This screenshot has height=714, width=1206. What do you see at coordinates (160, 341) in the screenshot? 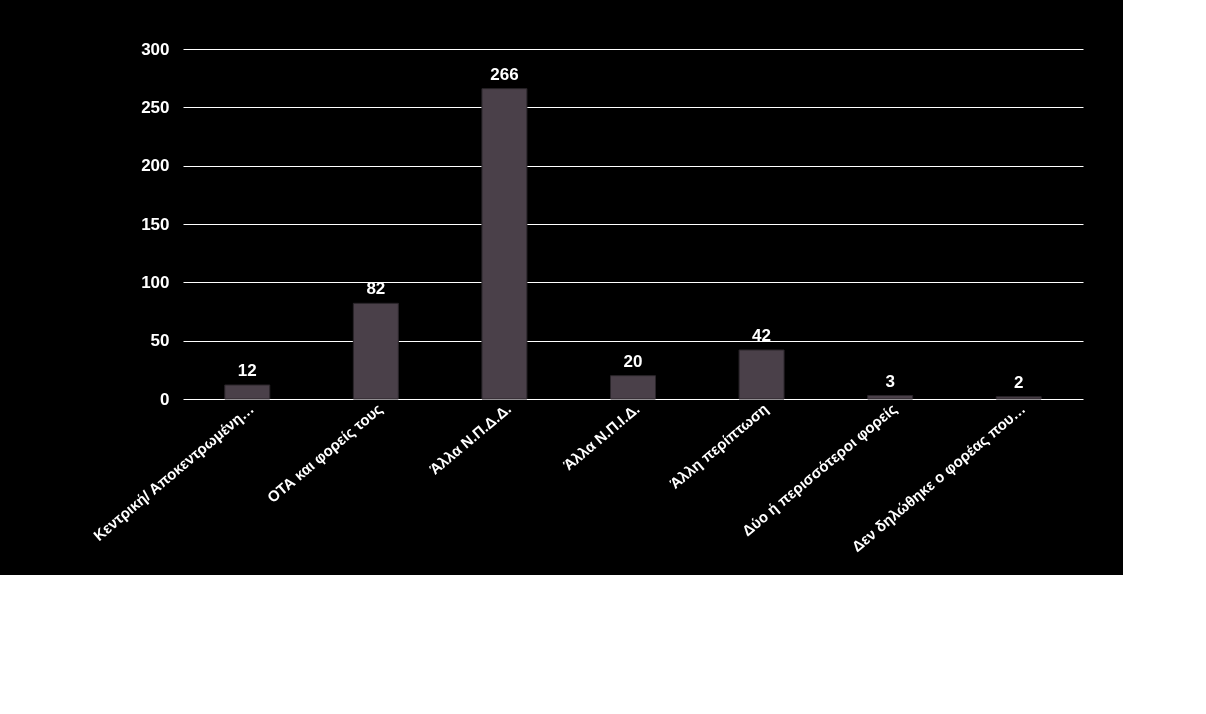
I see `y-tick-label: 50` at bounding box center [160, 341].